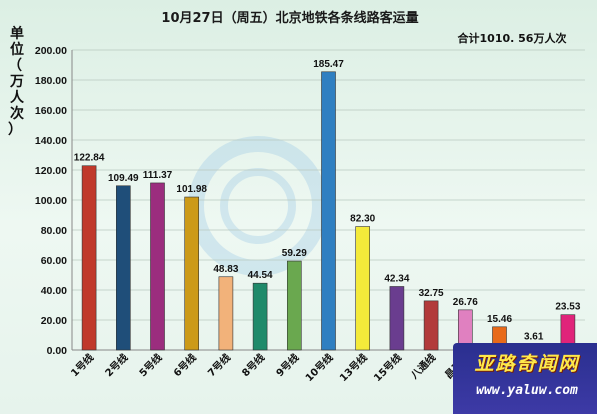  What do you see at coordinates (431, 293) in the screenshot?
I see `data-label: 32.75` at bounding box center [431, 293].